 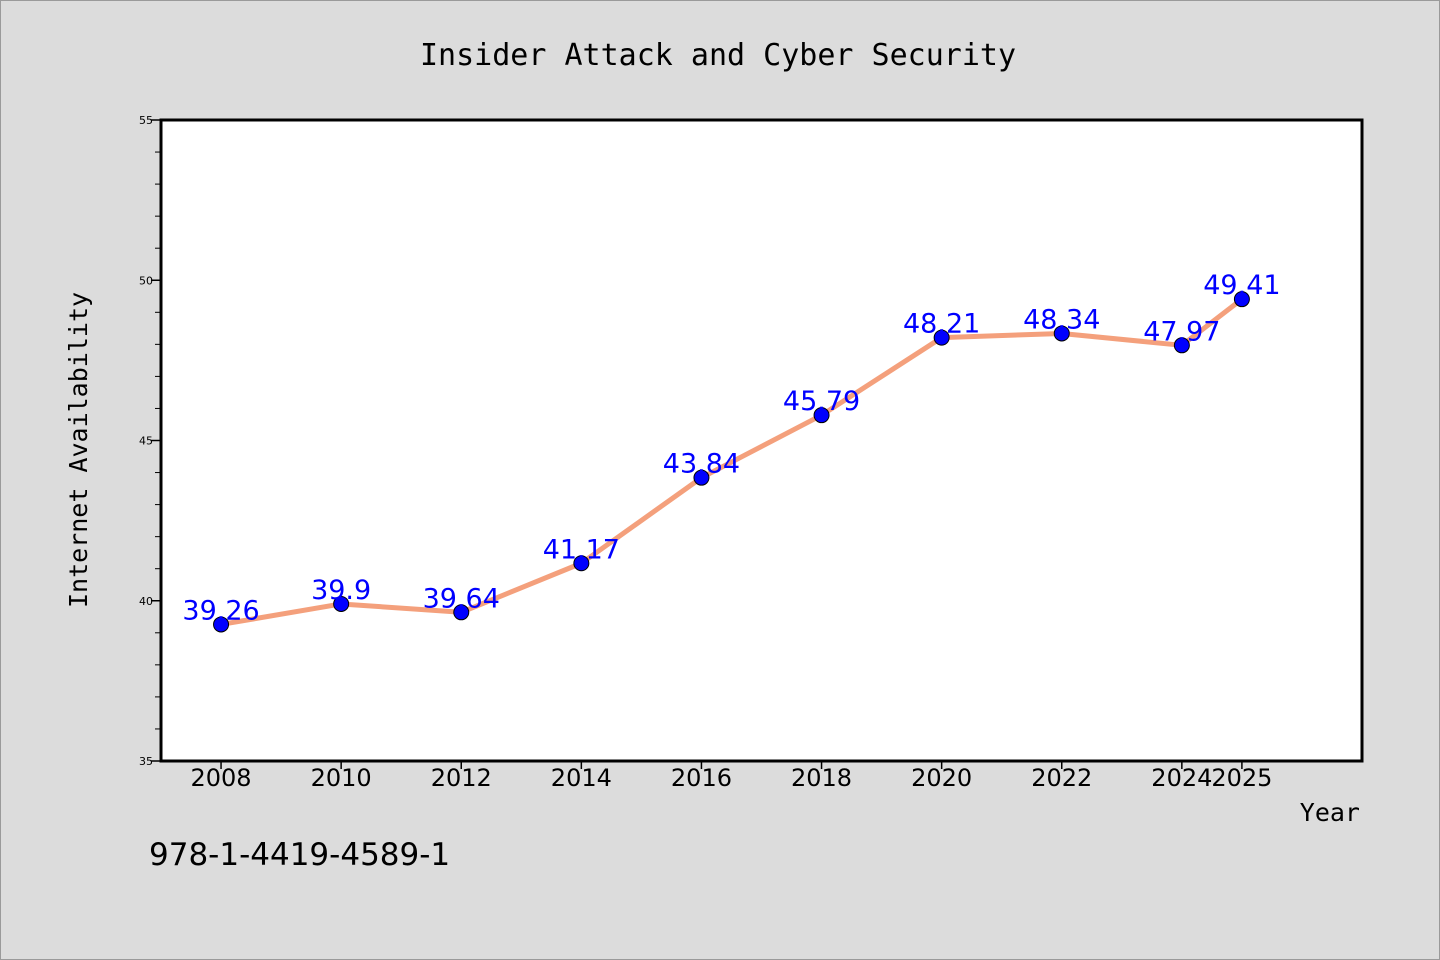 I want to click on x-axis-label: Year, so click(x=1330, y=812).